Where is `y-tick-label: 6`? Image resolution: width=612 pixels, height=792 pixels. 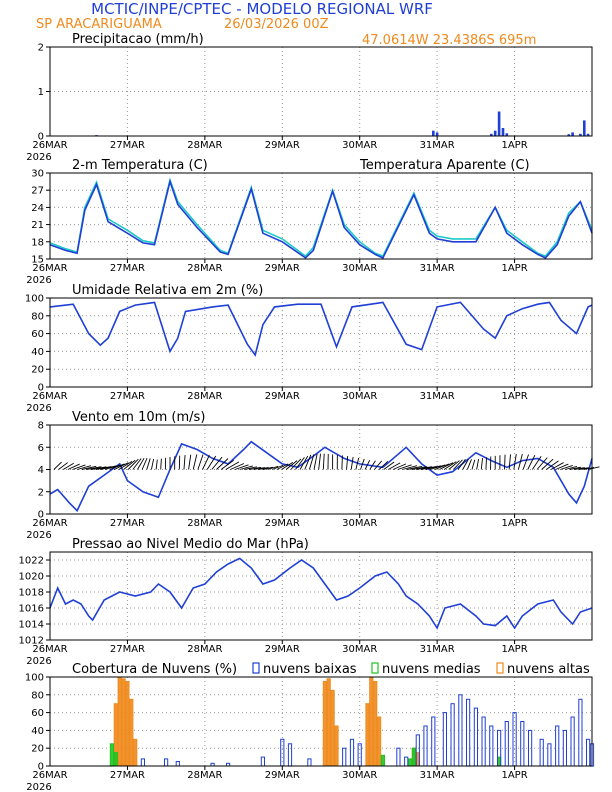
y-tick-label: 6 is located at coordinates (41, 448).